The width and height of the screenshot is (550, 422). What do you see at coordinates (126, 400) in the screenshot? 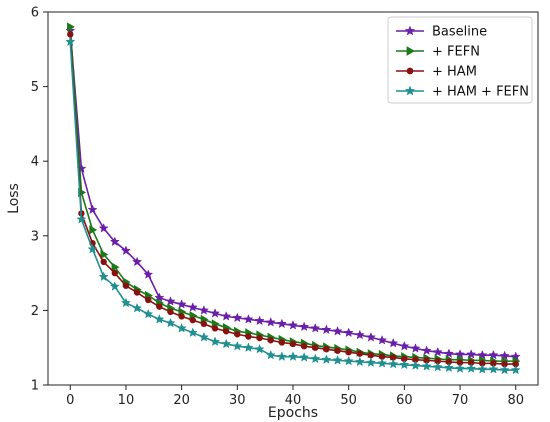
I see `x-tick-label: 10` at bounding box center [126, 400].